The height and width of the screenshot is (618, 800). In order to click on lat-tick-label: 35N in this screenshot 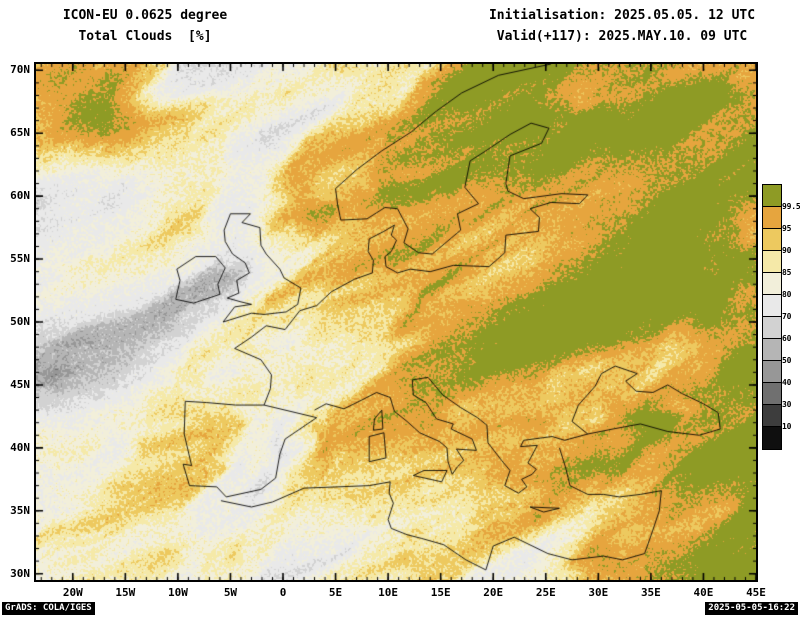, I will do `click(20, 510)`.